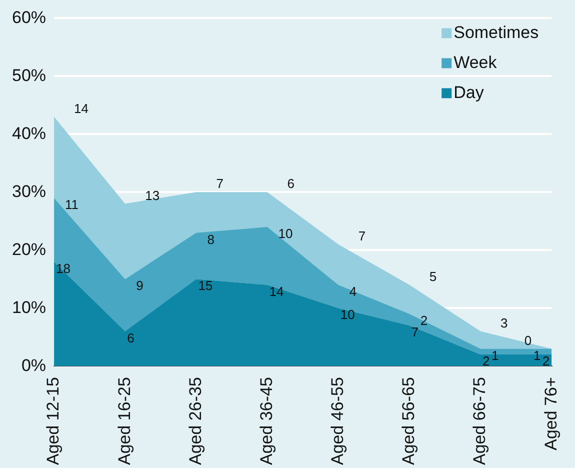 The height and width of the screenshot is (468, 575). What do you see at coordinates (496, 32) in the screenshot?
I see `legend-label: Sometimes` at bounding box center [496, 32].